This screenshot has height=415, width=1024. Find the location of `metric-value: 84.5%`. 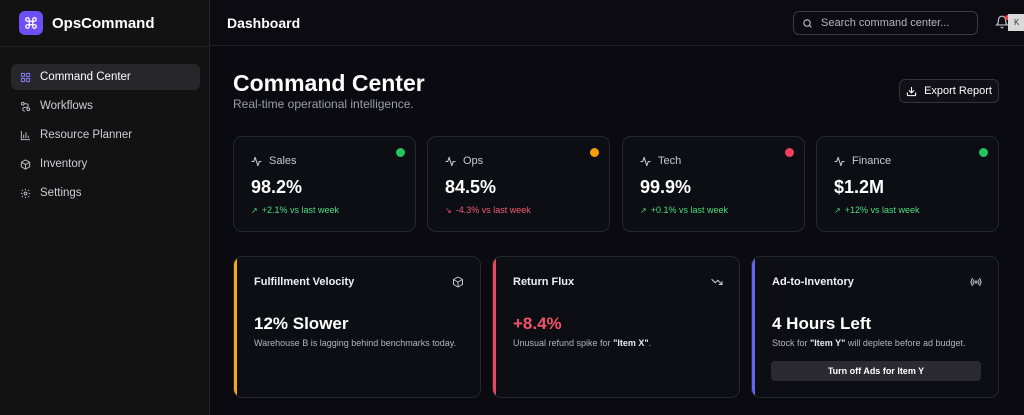

metric-value: 84.5% is located at coordinates (471, 187).